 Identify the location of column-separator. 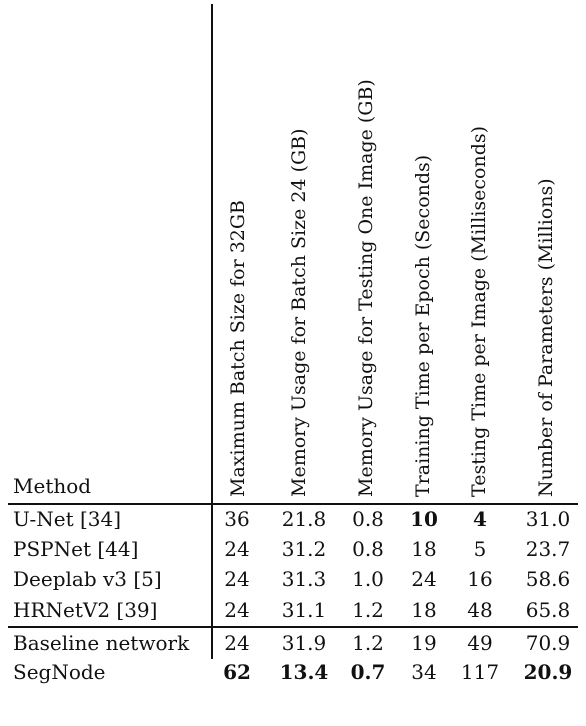
(212, 331).